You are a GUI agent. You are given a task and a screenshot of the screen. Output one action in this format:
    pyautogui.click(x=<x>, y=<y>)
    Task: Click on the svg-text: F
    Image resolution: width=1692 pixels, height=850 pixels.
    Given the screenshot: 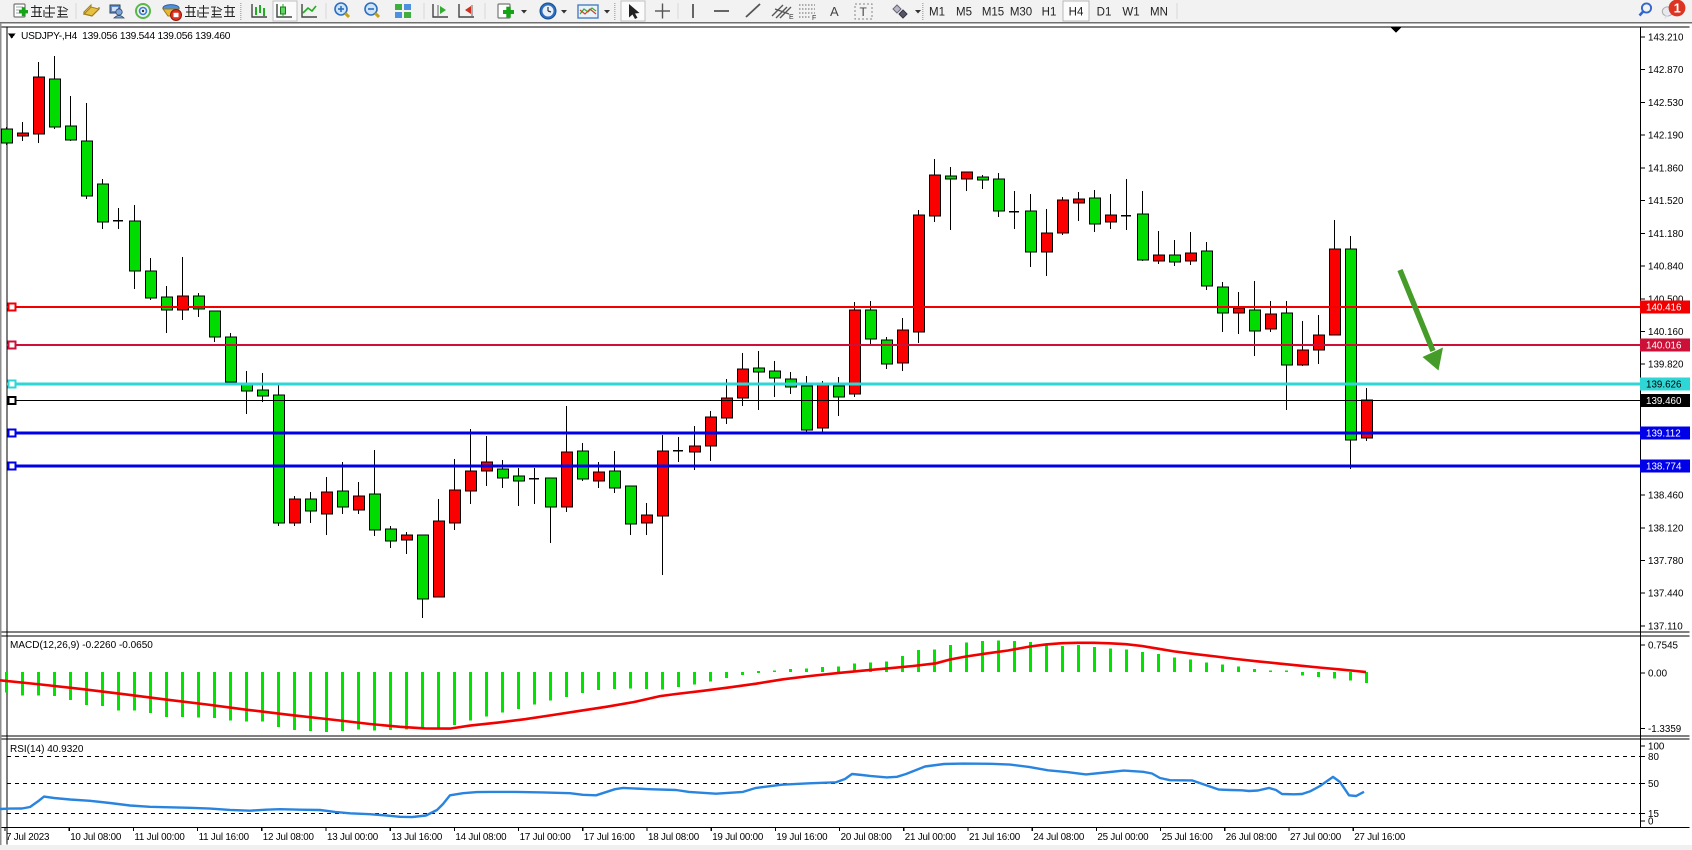 What is the action you would take?
    pyautogui.click(x=814, y=18)
    